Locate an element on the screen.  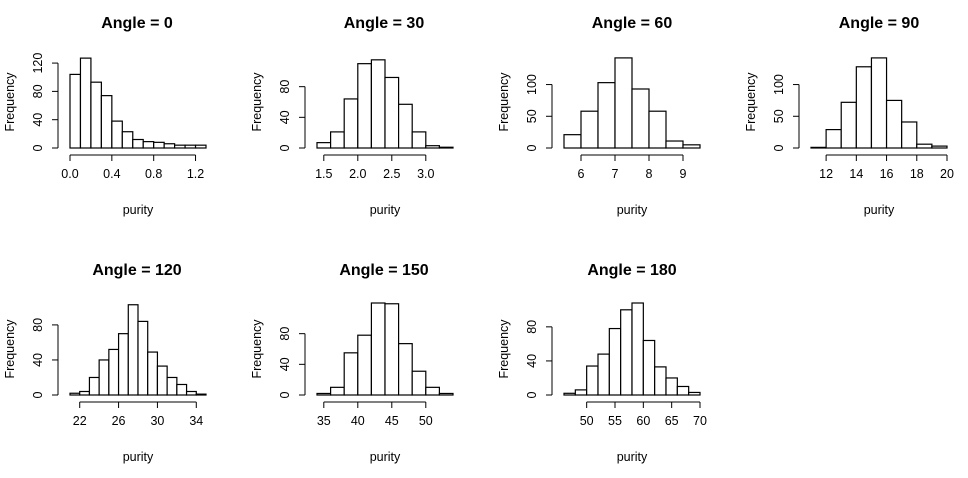
x-tick-label: 0.0 is located at coordinates (69, 174).